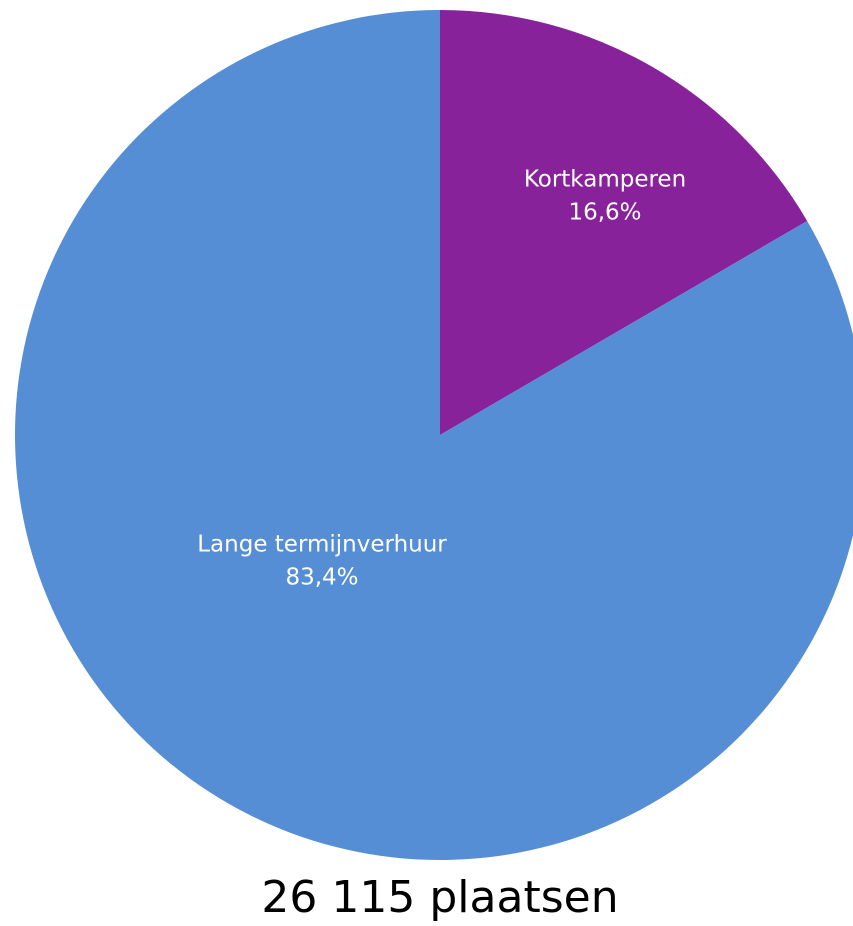 The image size is (853, 926). I want to click on slice-value-label: 16,6%, so click(604, 213).